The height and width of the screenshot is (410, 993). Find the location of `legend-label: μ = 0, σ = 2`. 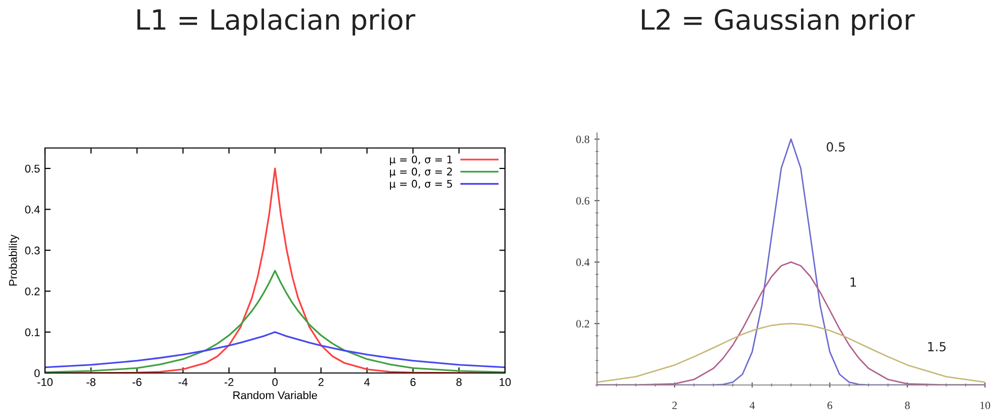

legend-label: μ = 0, σ = 2 is located at coordinates (421, 173).